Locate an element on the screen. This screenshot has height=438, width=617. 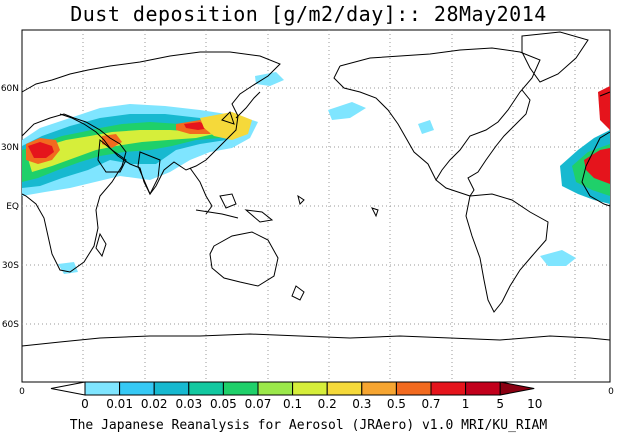
colorbar-tick-label: 0.03 is located at coordinates (188, 404).